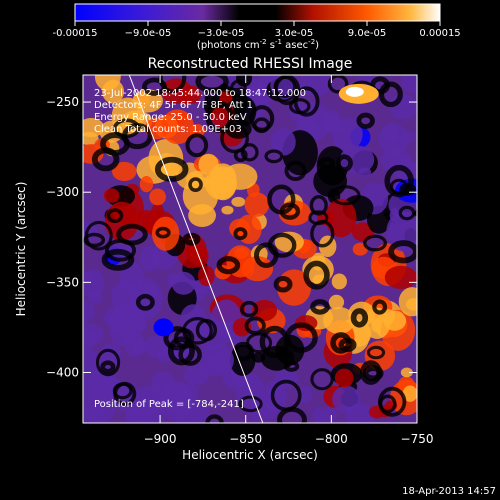 The height and width of the screenshot is (500, 500). I want to click on x-tick-label: −750, so click(417, 439).